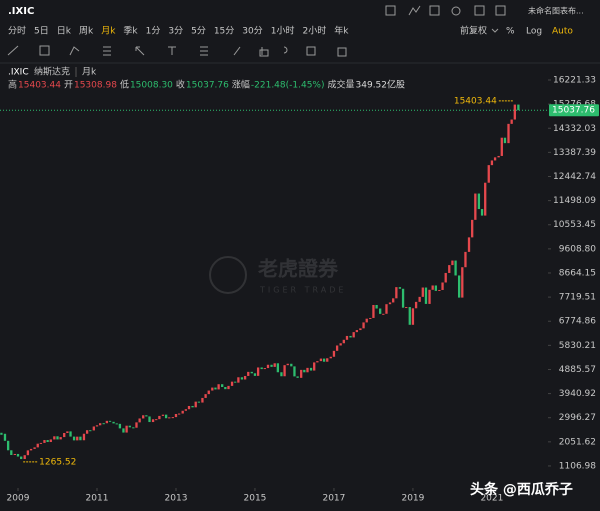 This screenshot has width=600, height=511. What do you see at coordinates (130, 31) in the screenshot?
I see `period-tab: 季k` at bounding box center [130, 31].